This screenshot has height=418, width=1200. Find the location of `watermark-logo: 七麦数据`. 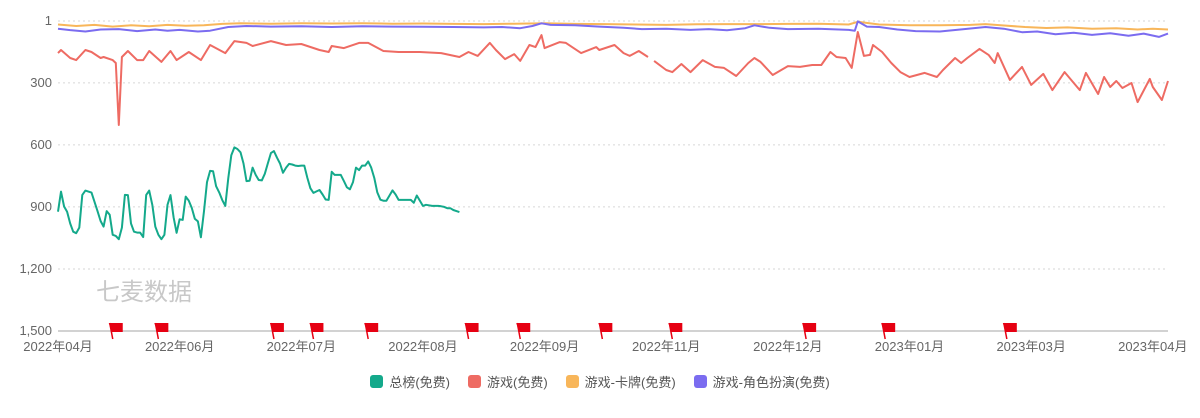

watermark-logo: 七麦数据 is located at coordinates (144, 292).